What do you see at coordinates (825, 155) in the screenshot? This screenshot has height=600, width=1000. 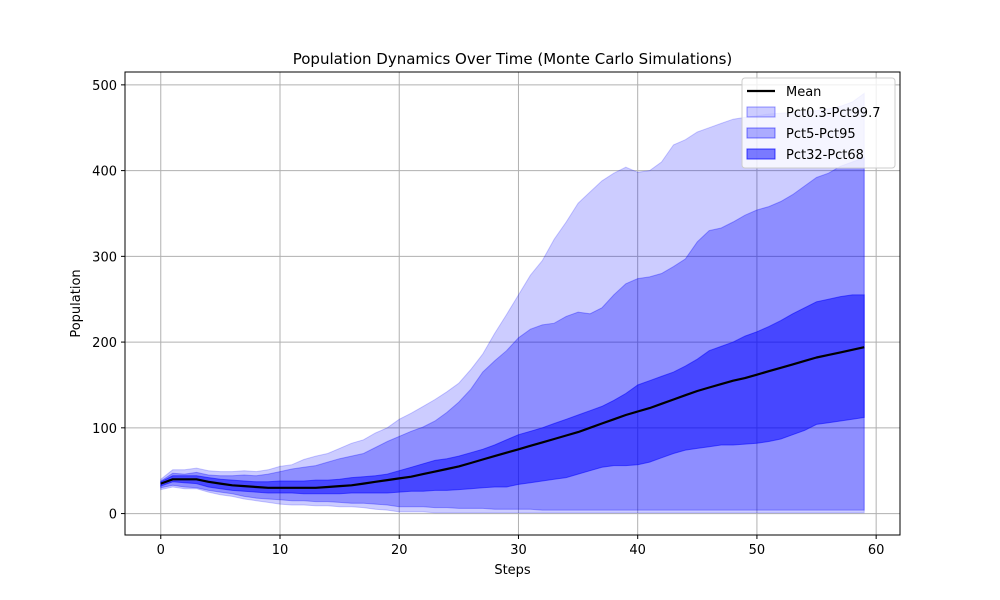 I see `legend-label: Pct32-Pct68` at bounding box center [825, 155].